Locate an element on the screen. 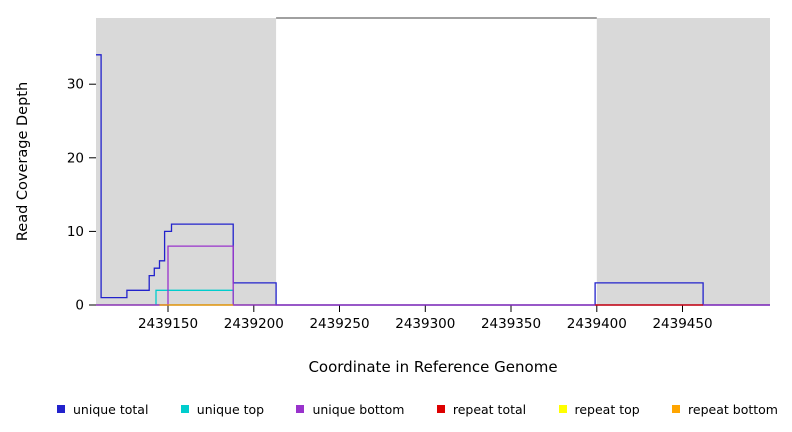  legend-label: repeat top is located at coordinates (607, 409).